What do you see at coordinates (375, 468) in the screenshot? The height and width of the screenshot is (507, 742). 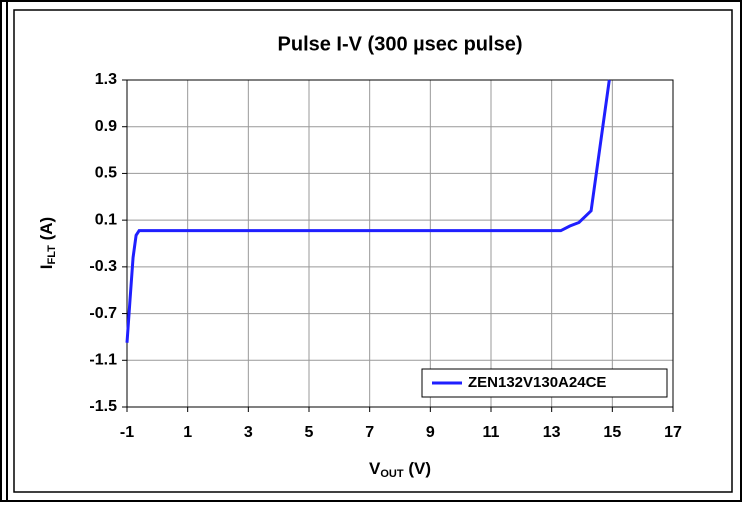 I see `x-label-main: V` at bounding box center [375, 468].